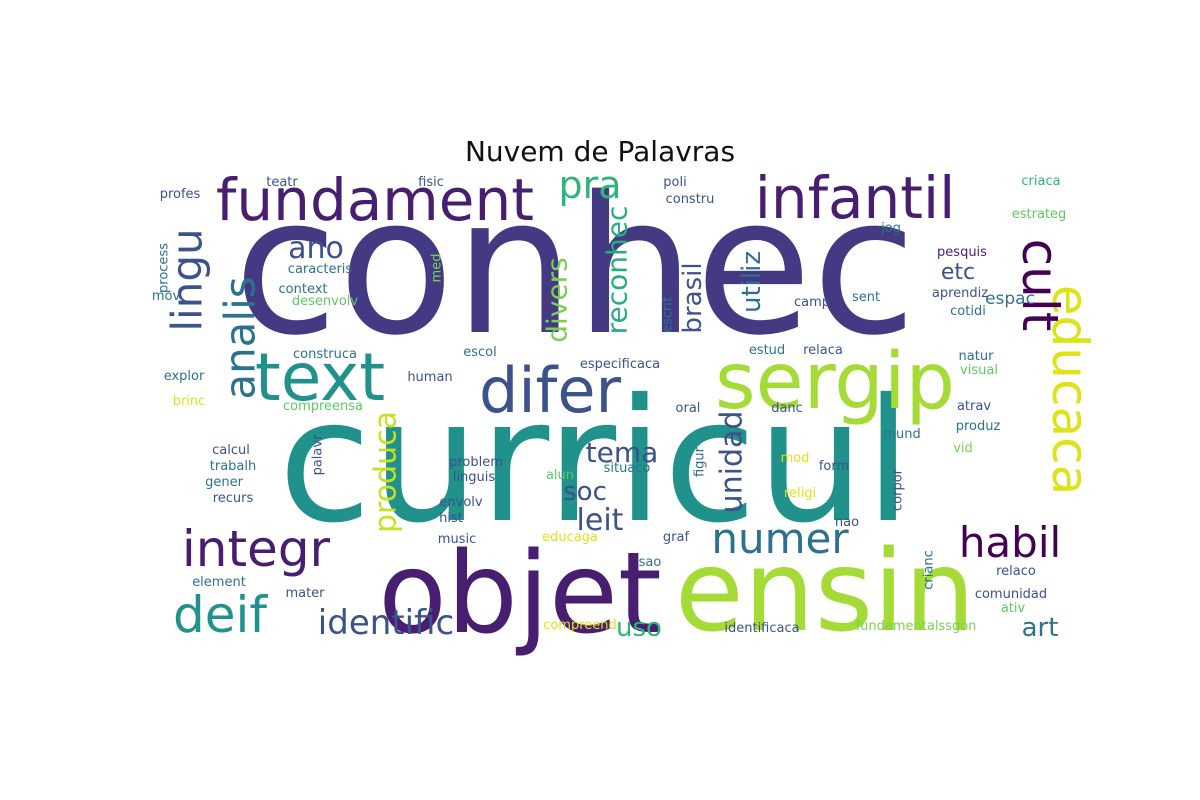 Image resolution: width=1200 pixels, height=800 pixels. I want to click on word-nao: nao, so click(847, 522).